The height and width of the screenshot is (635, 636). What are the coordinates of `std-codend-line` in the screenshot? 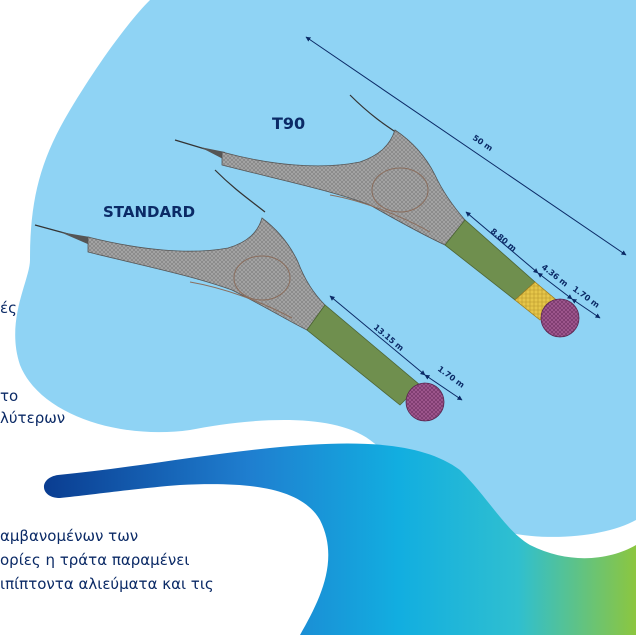 It's located at (443, 387).